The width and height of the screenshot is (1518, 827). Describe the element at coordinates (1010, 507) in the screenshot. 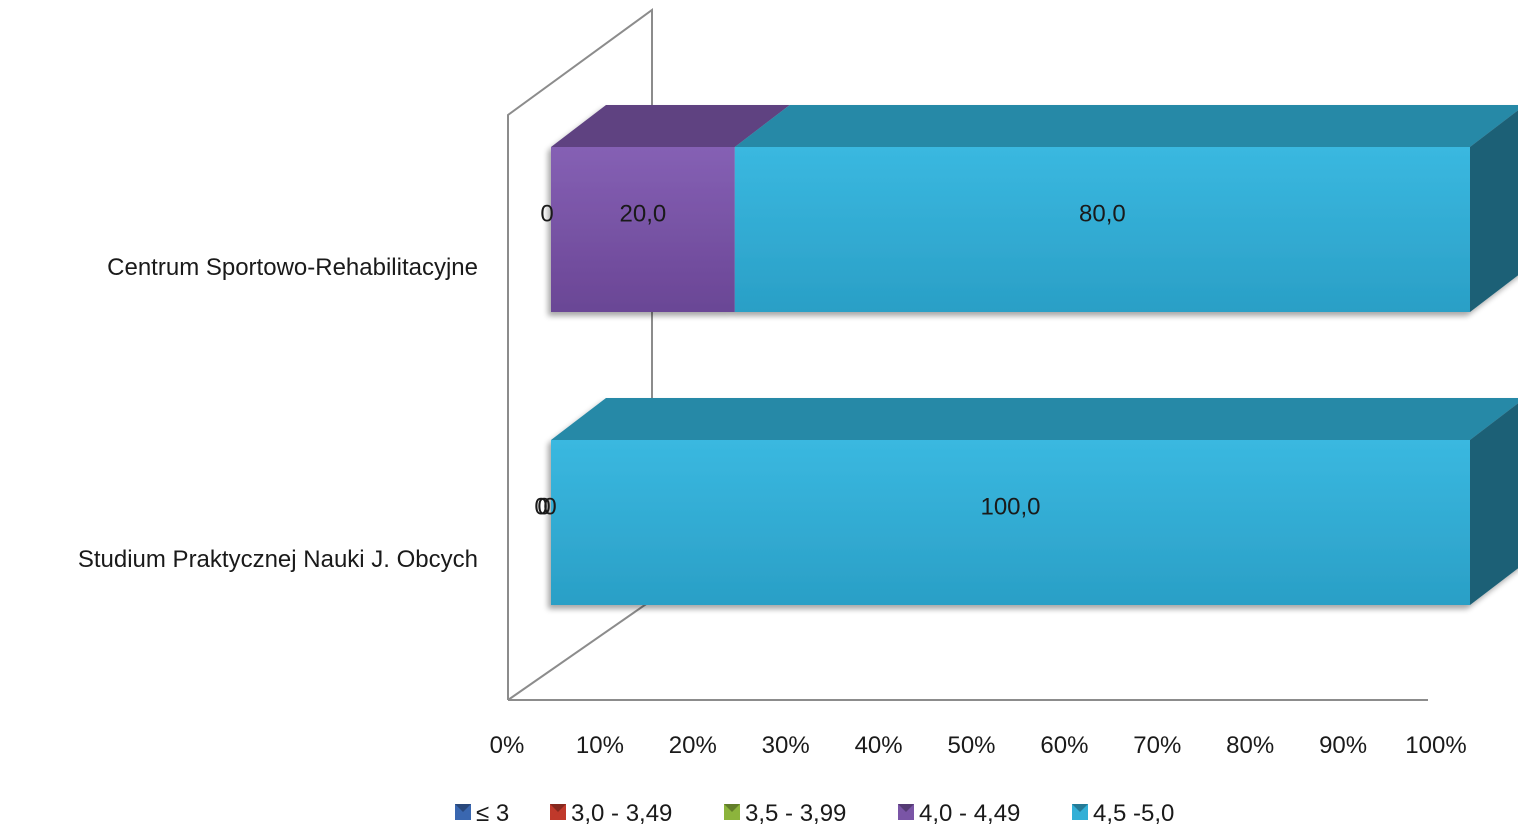

I see `data-label-1-4: 100,0` at that location.